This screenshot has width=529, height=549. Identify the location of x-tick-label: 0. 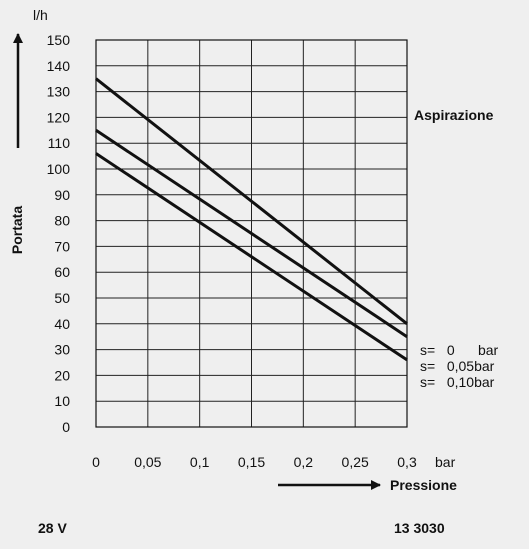
(96, 462).